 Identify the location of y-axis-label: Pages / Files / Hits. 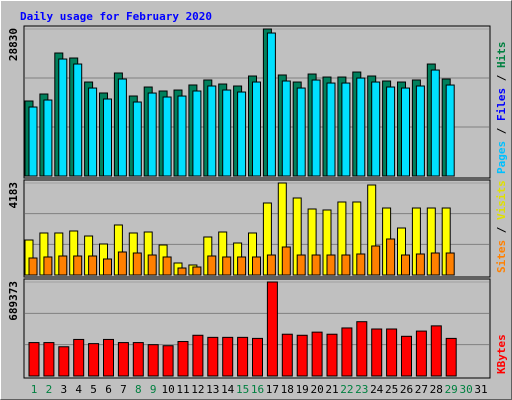
(501, 108).